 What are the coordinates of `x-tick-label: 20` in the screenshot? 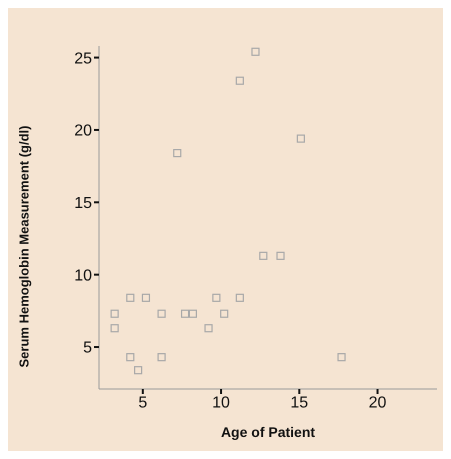 It's located at (377, 403).